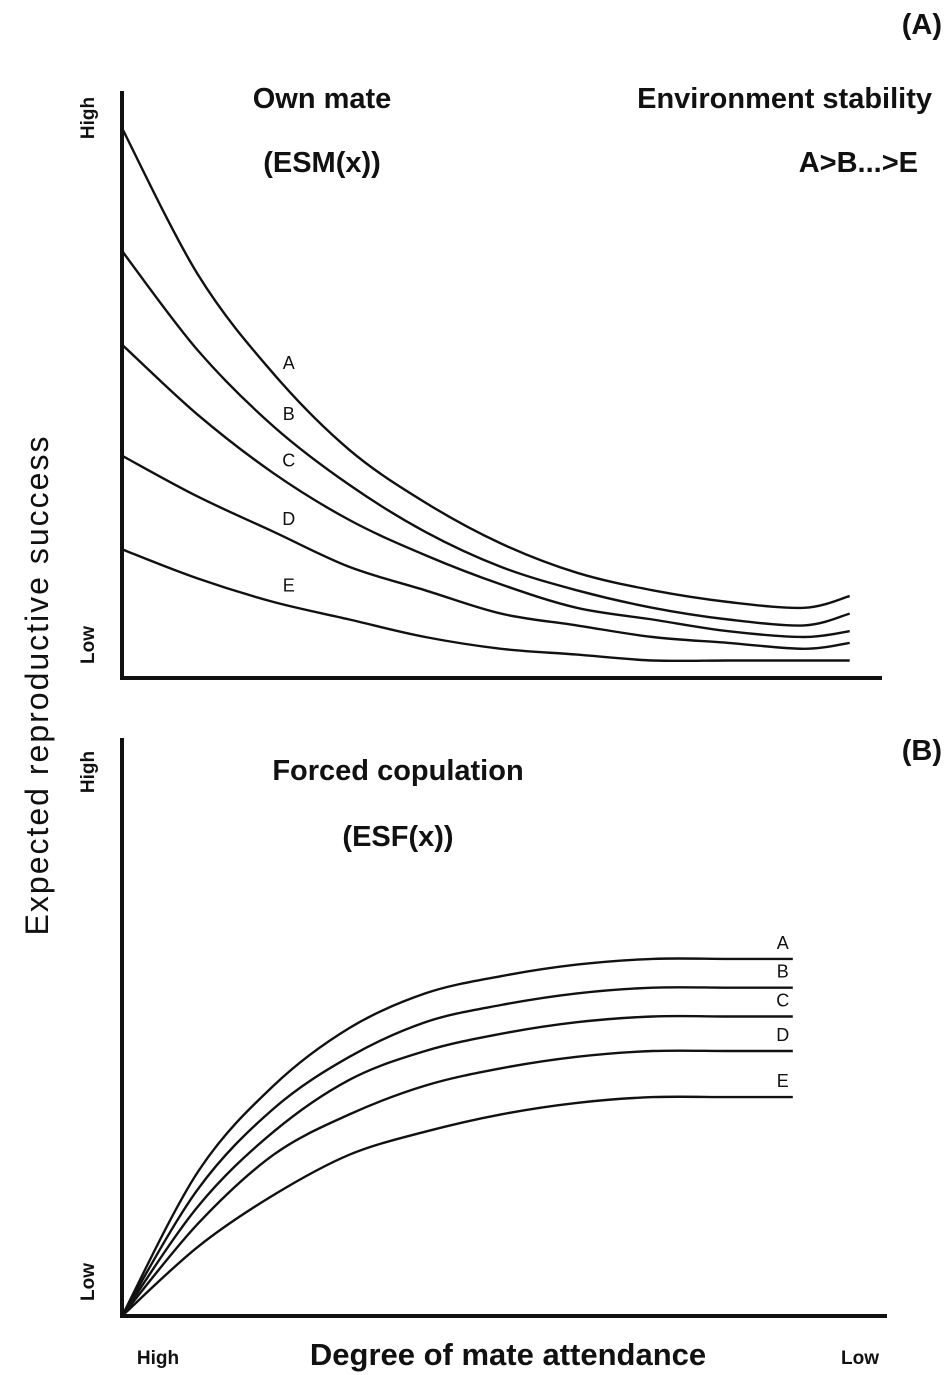 Image resolution: width=946 pixels, height=1375 pixels. What do you see at coordinates (784, 99) in the screenshot?
I see `panel-a-annotation-heading: Environment stability` at bounding box center [784, 99].